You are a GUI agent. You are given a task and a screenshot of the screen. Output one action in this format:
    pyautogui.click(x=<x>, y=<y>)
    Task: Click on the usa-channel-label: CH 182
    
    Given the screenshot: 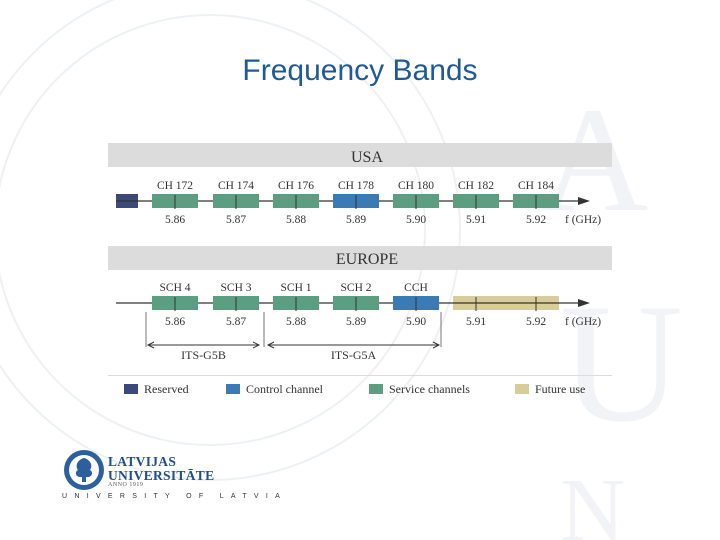 What is the action you would take?
    pyautogui.click(x=476, y=186)
    